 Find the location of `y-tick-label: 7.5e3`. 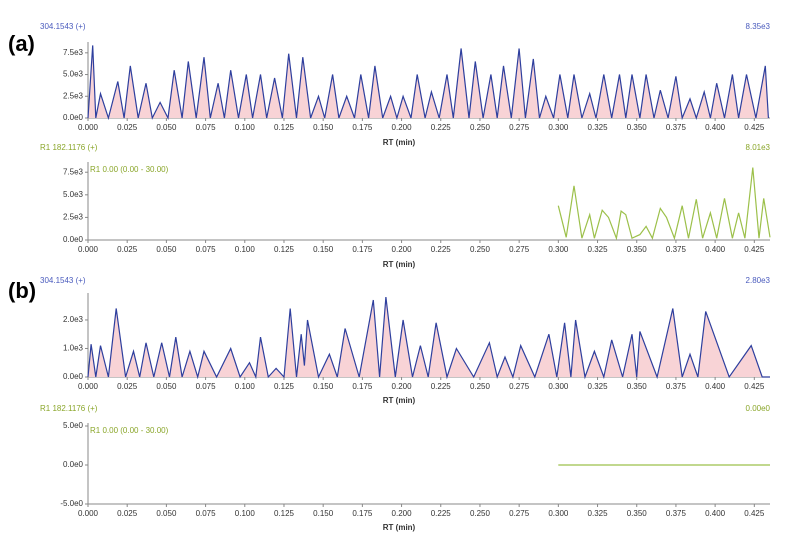

y-tick-label: 7.5e3 is located at coordinates (73, 171).